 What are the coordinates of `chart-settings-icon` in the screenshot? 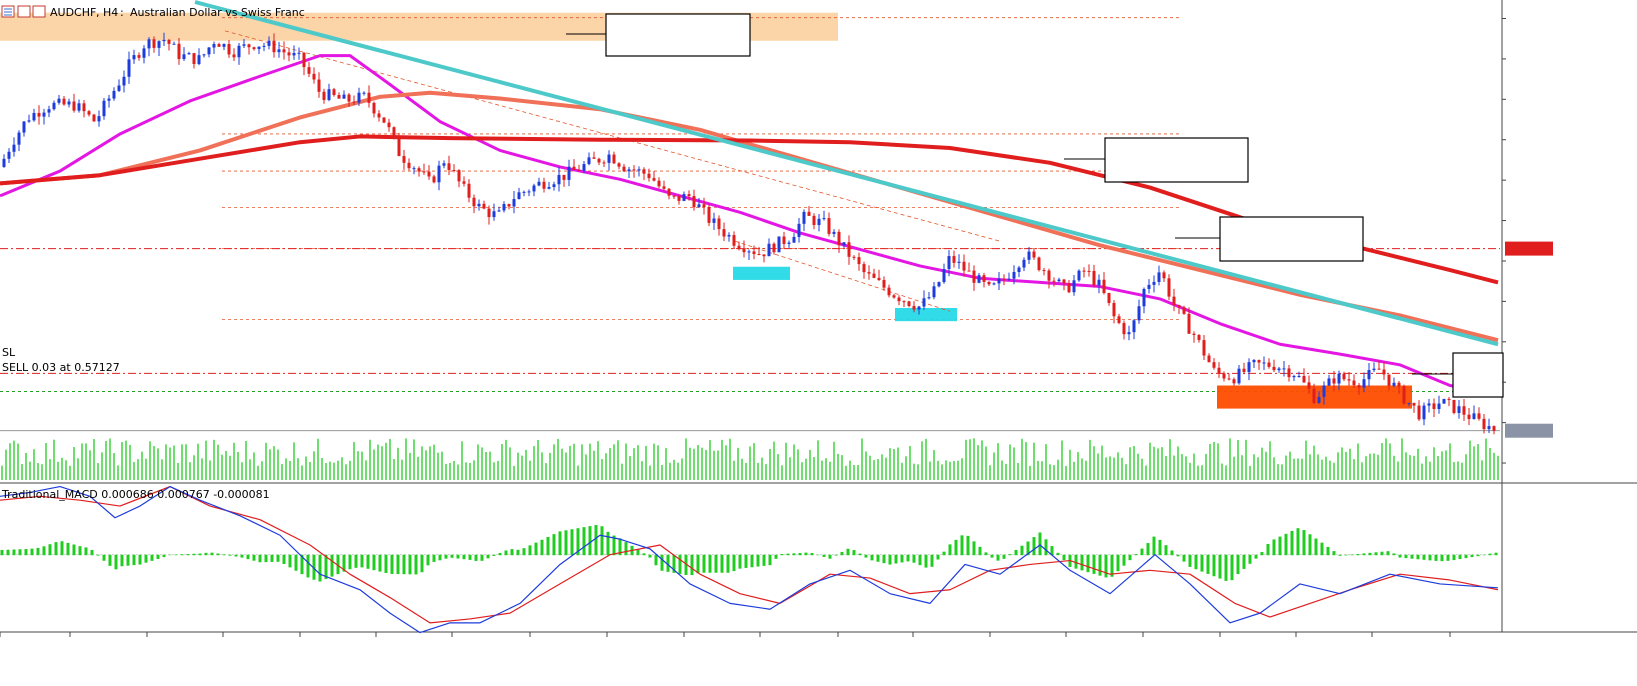 It's located at (24, 11).